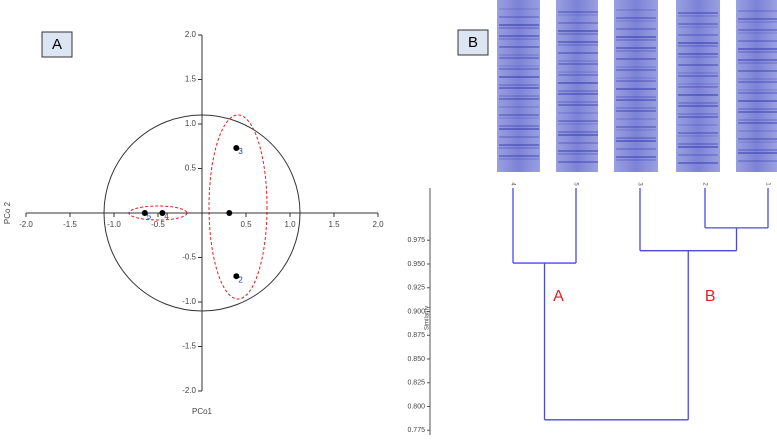 This screenshot has width=777, height=444. I want to click on panel-label: A, so click(57, 44).